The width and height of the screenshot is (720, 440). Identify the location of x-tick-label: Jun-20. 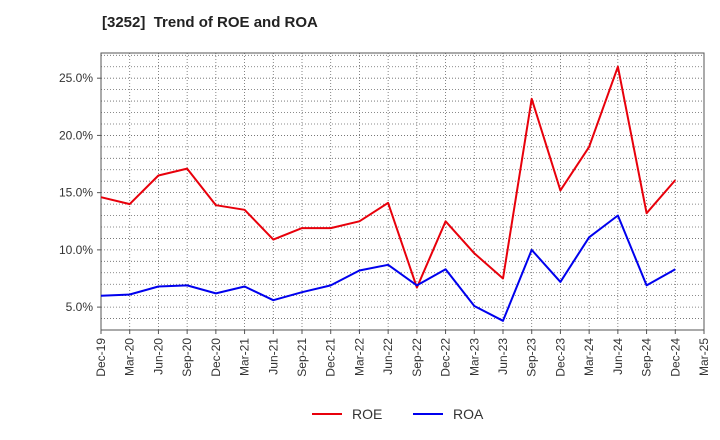
(158, 356).